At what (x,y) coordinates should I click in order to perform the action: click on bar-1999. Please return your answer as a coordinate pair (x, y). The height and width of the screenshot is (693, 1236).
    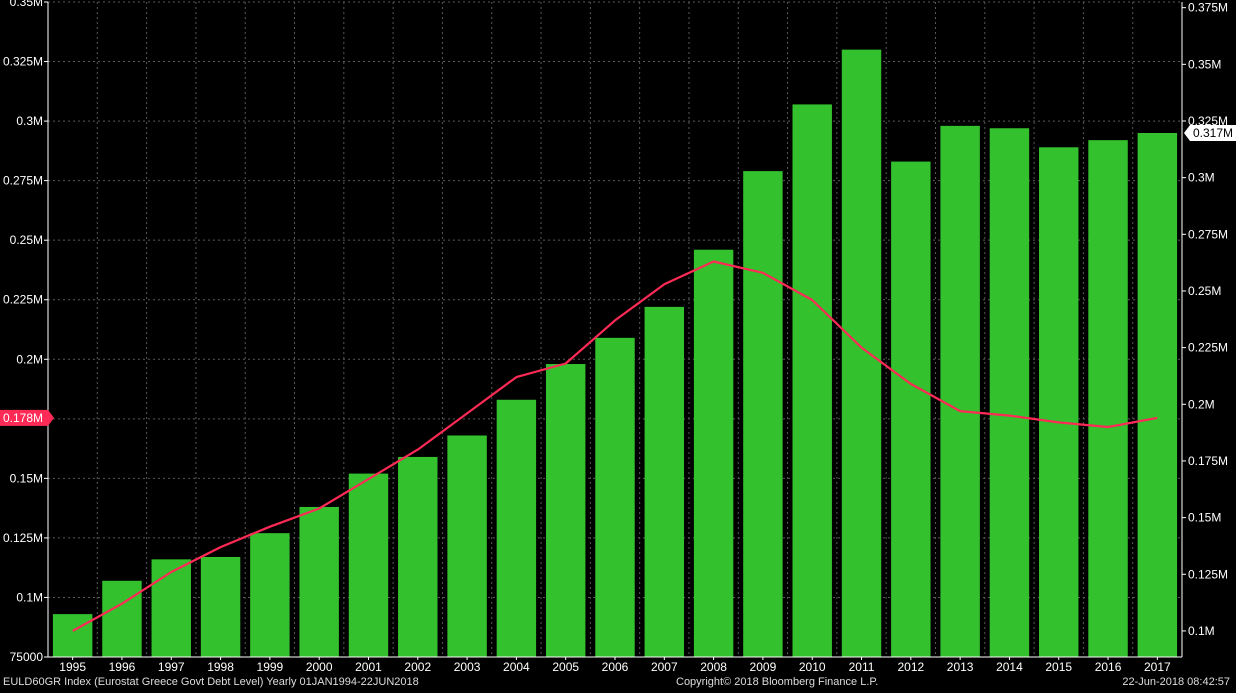
    Looking at the image, I should click on (270, 595).